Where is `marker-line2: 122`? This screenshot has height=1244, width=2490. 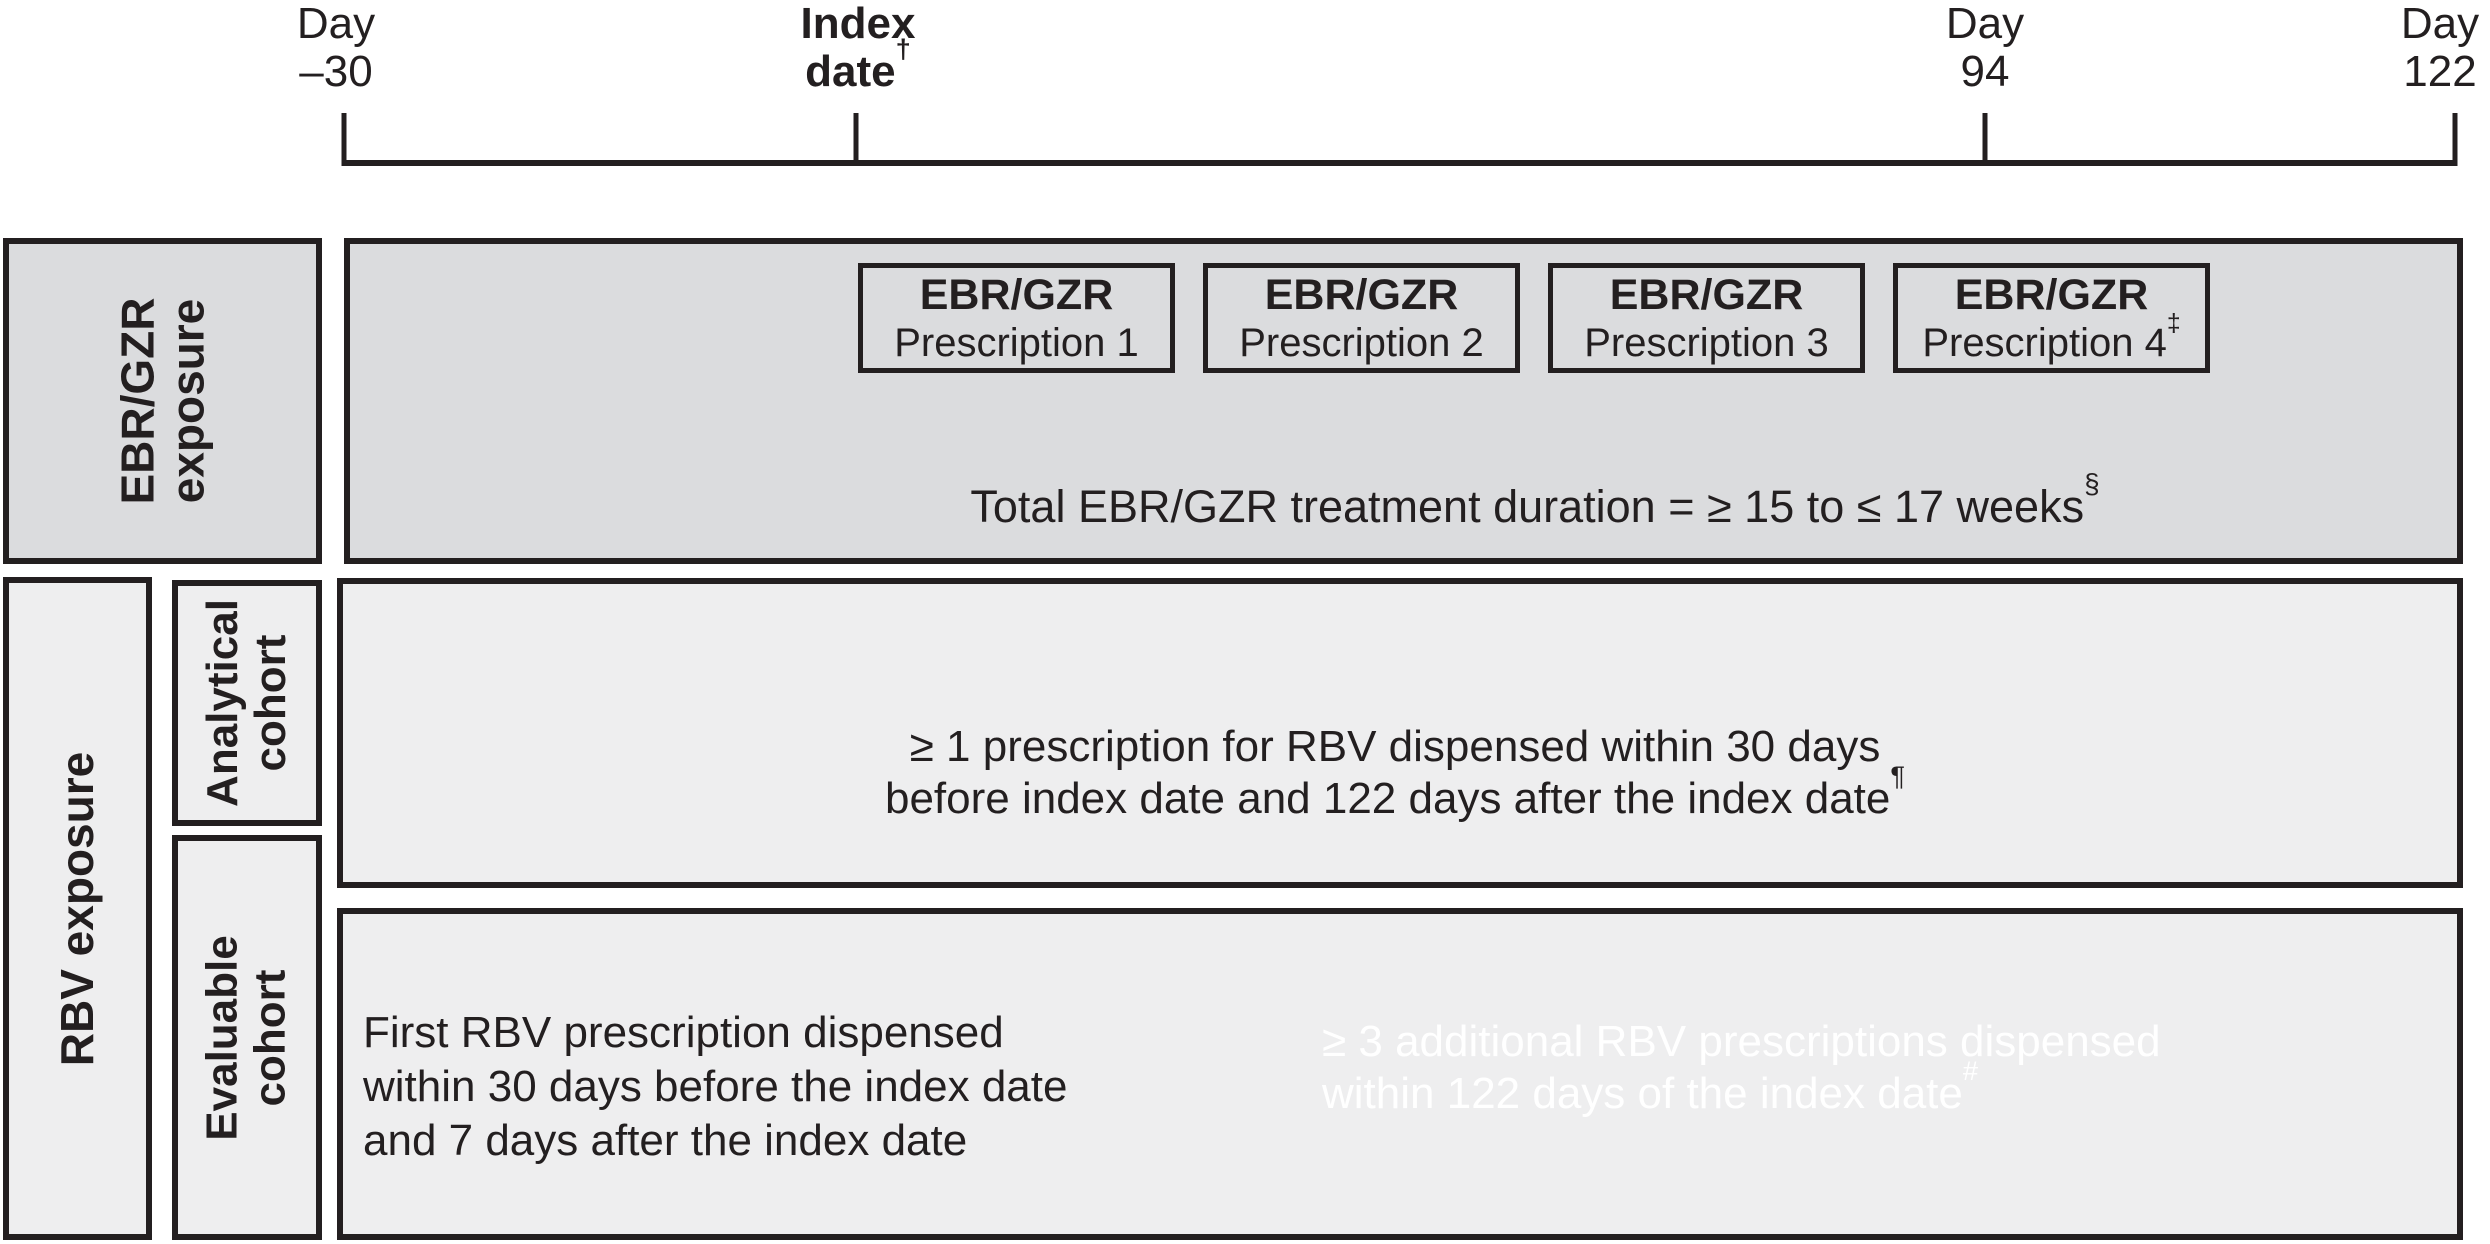
marker-line2: 122 is located at coordinates (2440, 71).